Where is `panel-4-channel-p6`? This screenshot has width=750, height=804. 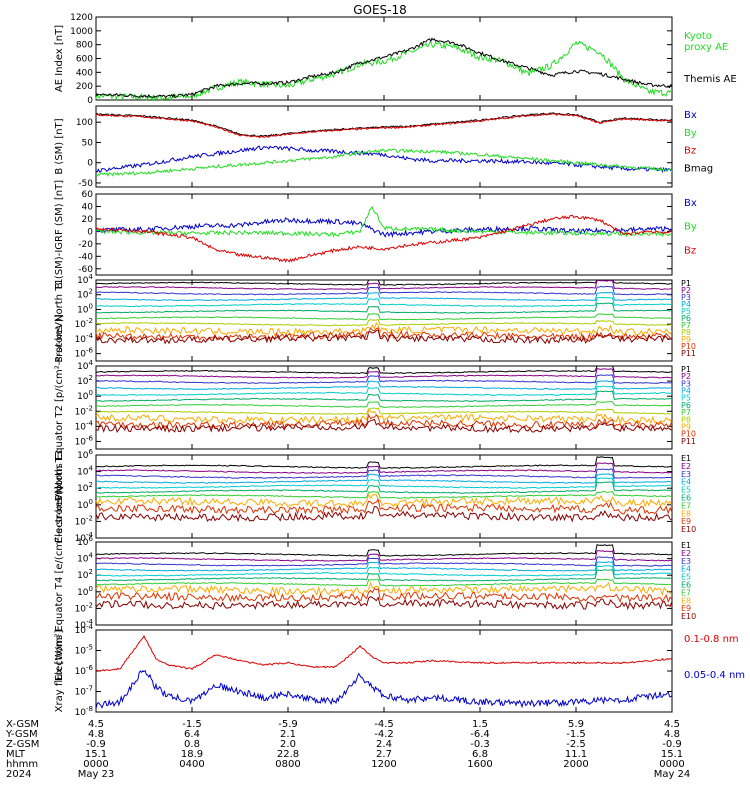 panel-4-channel-p6 is located at coordinates (384, 308).